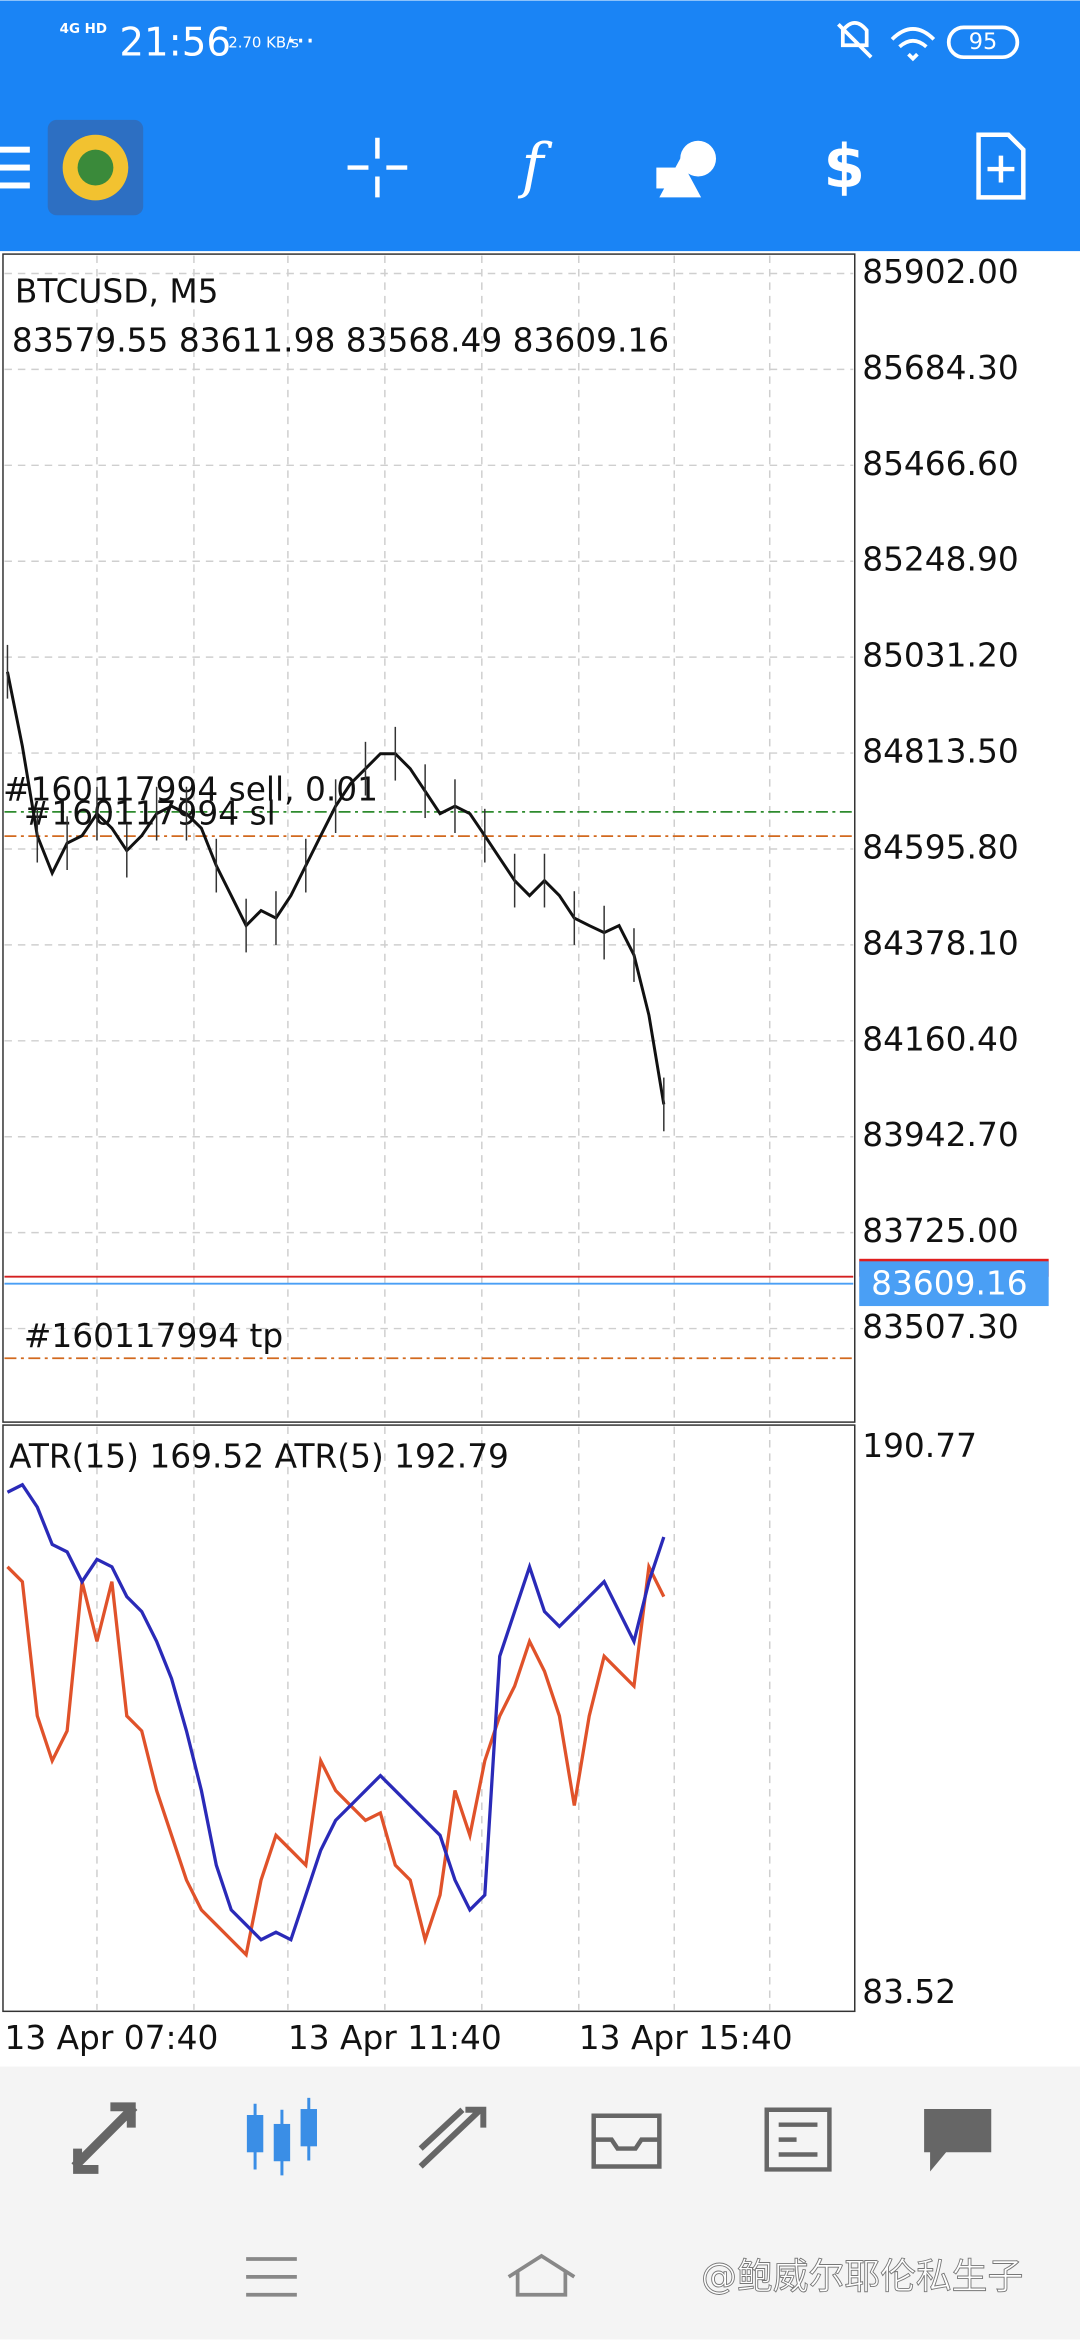  I want to click on y-tick-label: 84378.10, so click(940, 943).